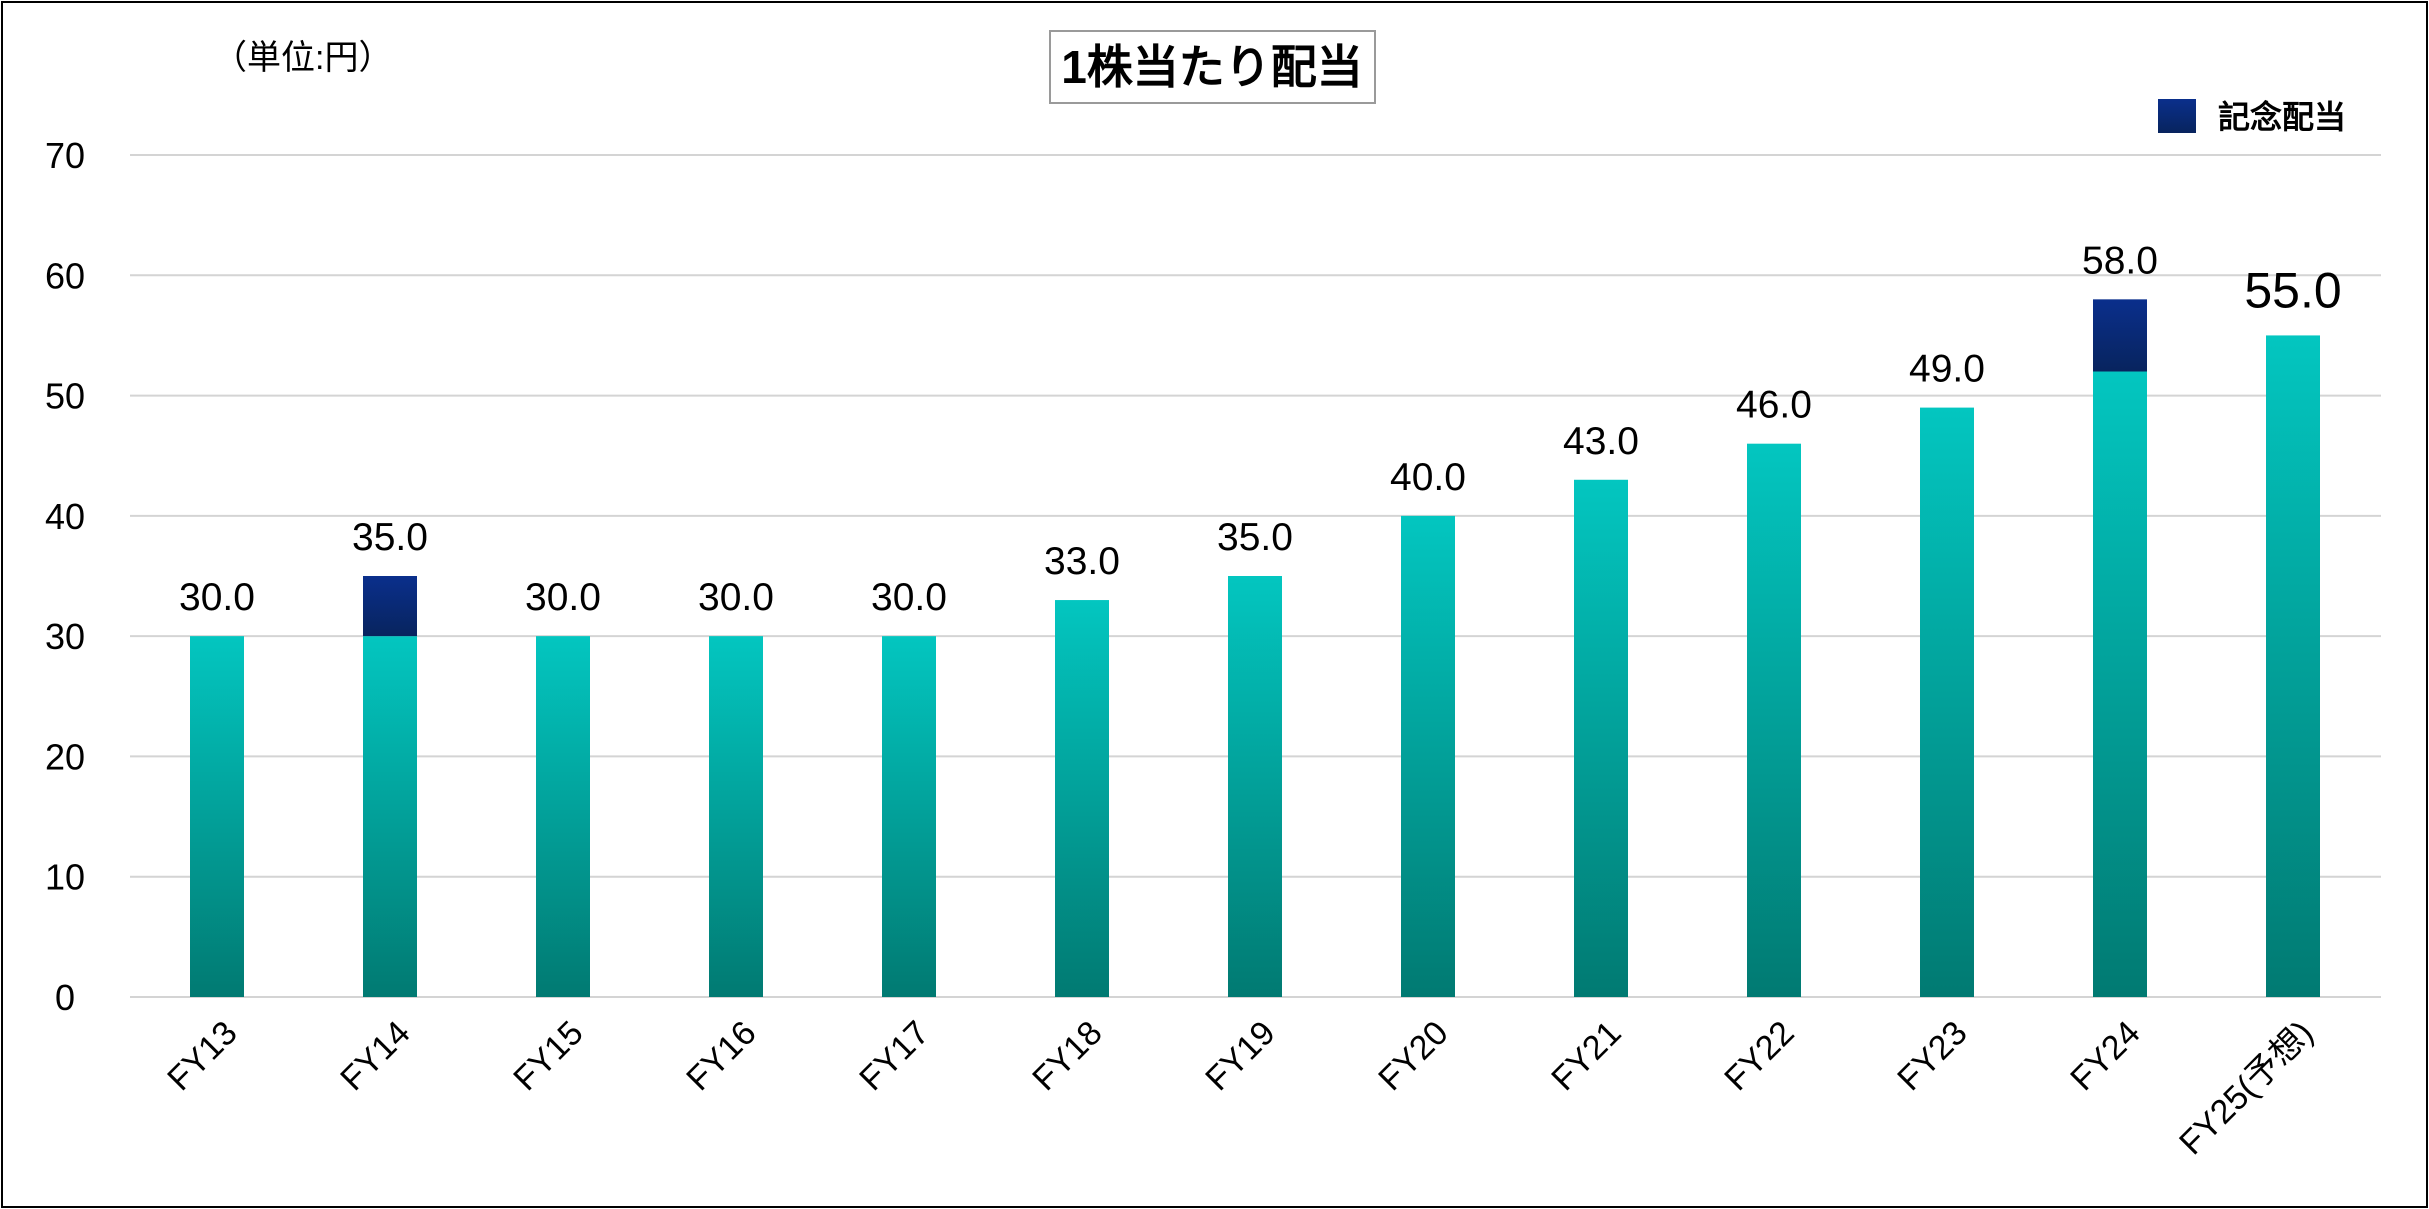 This screenshot has width=2429, height=1209. Describe the element at coordinates (375, 1056) in the screenshot. I see `x-tick-label: FY14` at that location.